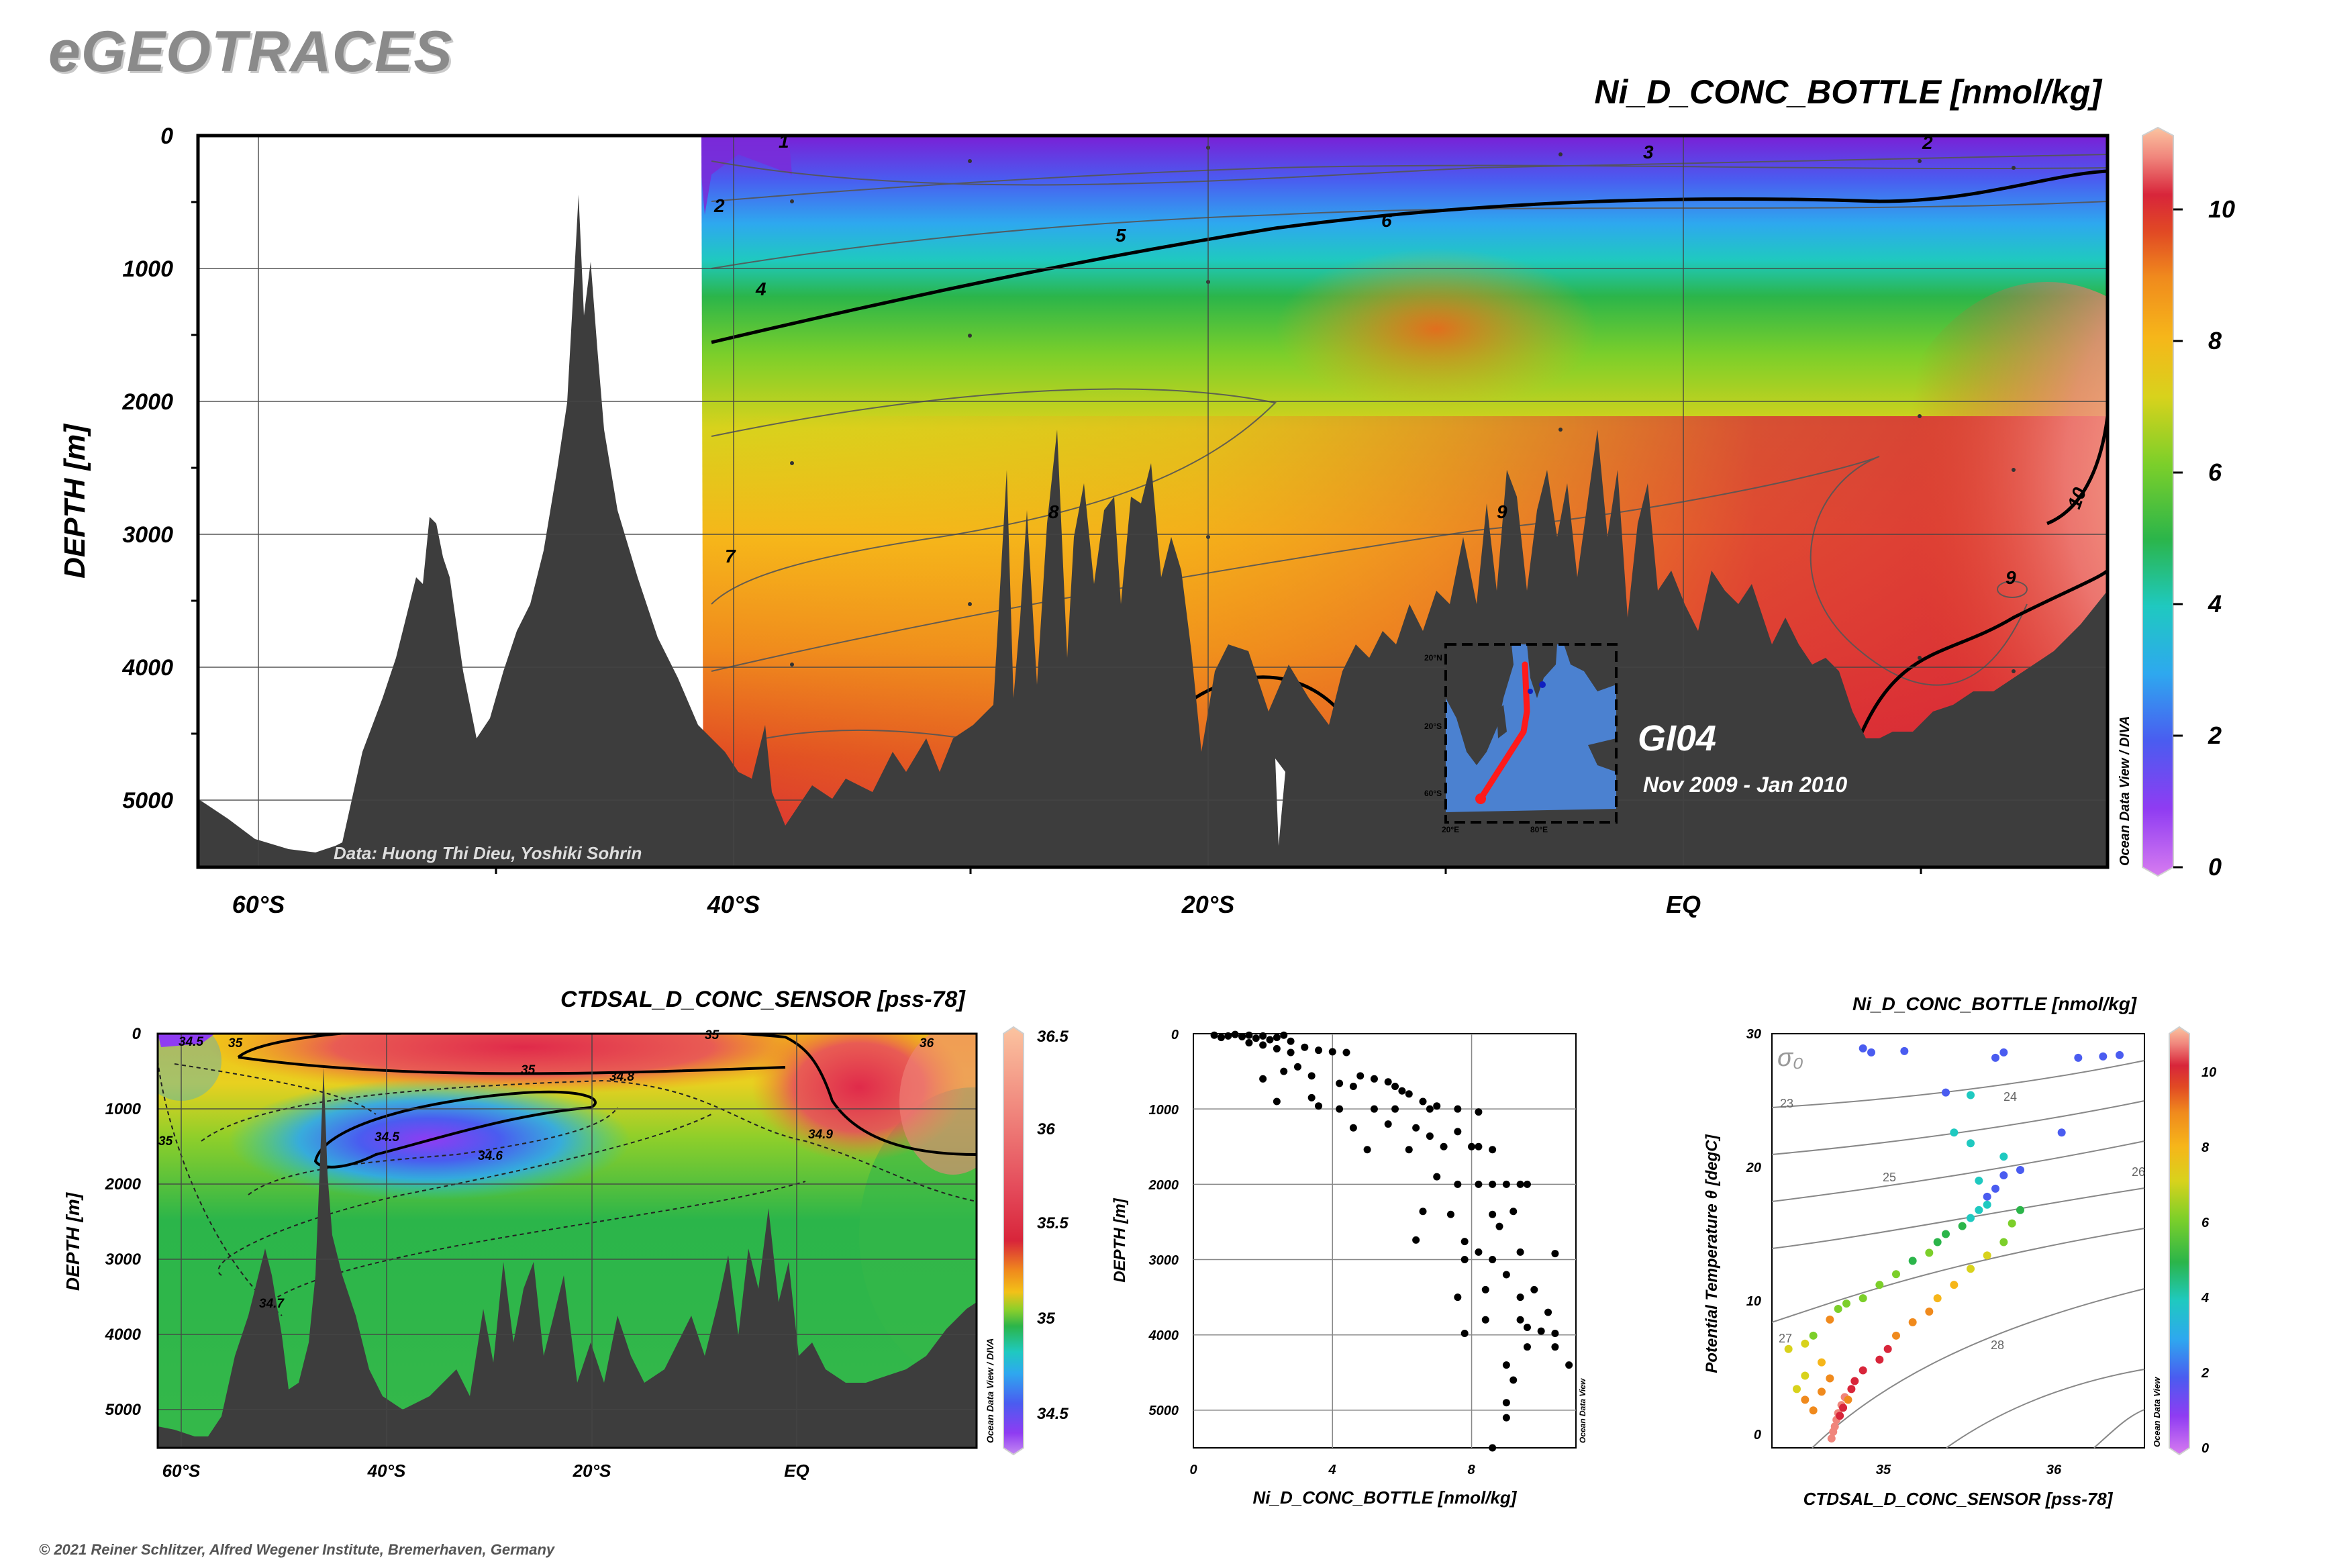 The image size is (2327, 1568). Describe the element at coordinates (719, 206) in the screenshot. I see `contour-label: 2` at that location.